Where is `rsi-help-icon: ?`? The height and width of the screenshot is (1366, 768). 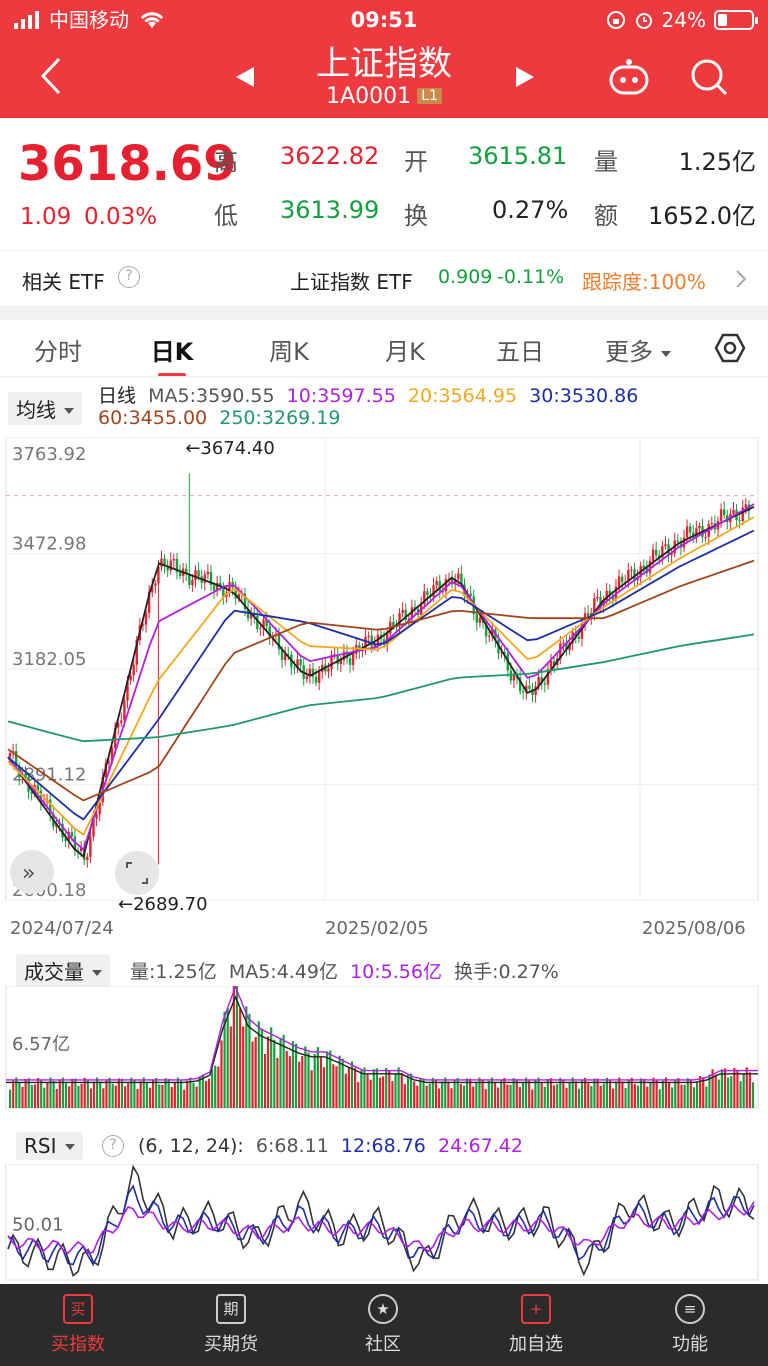 rsi-help-icon: ? is located at coordinates (113, 1146).